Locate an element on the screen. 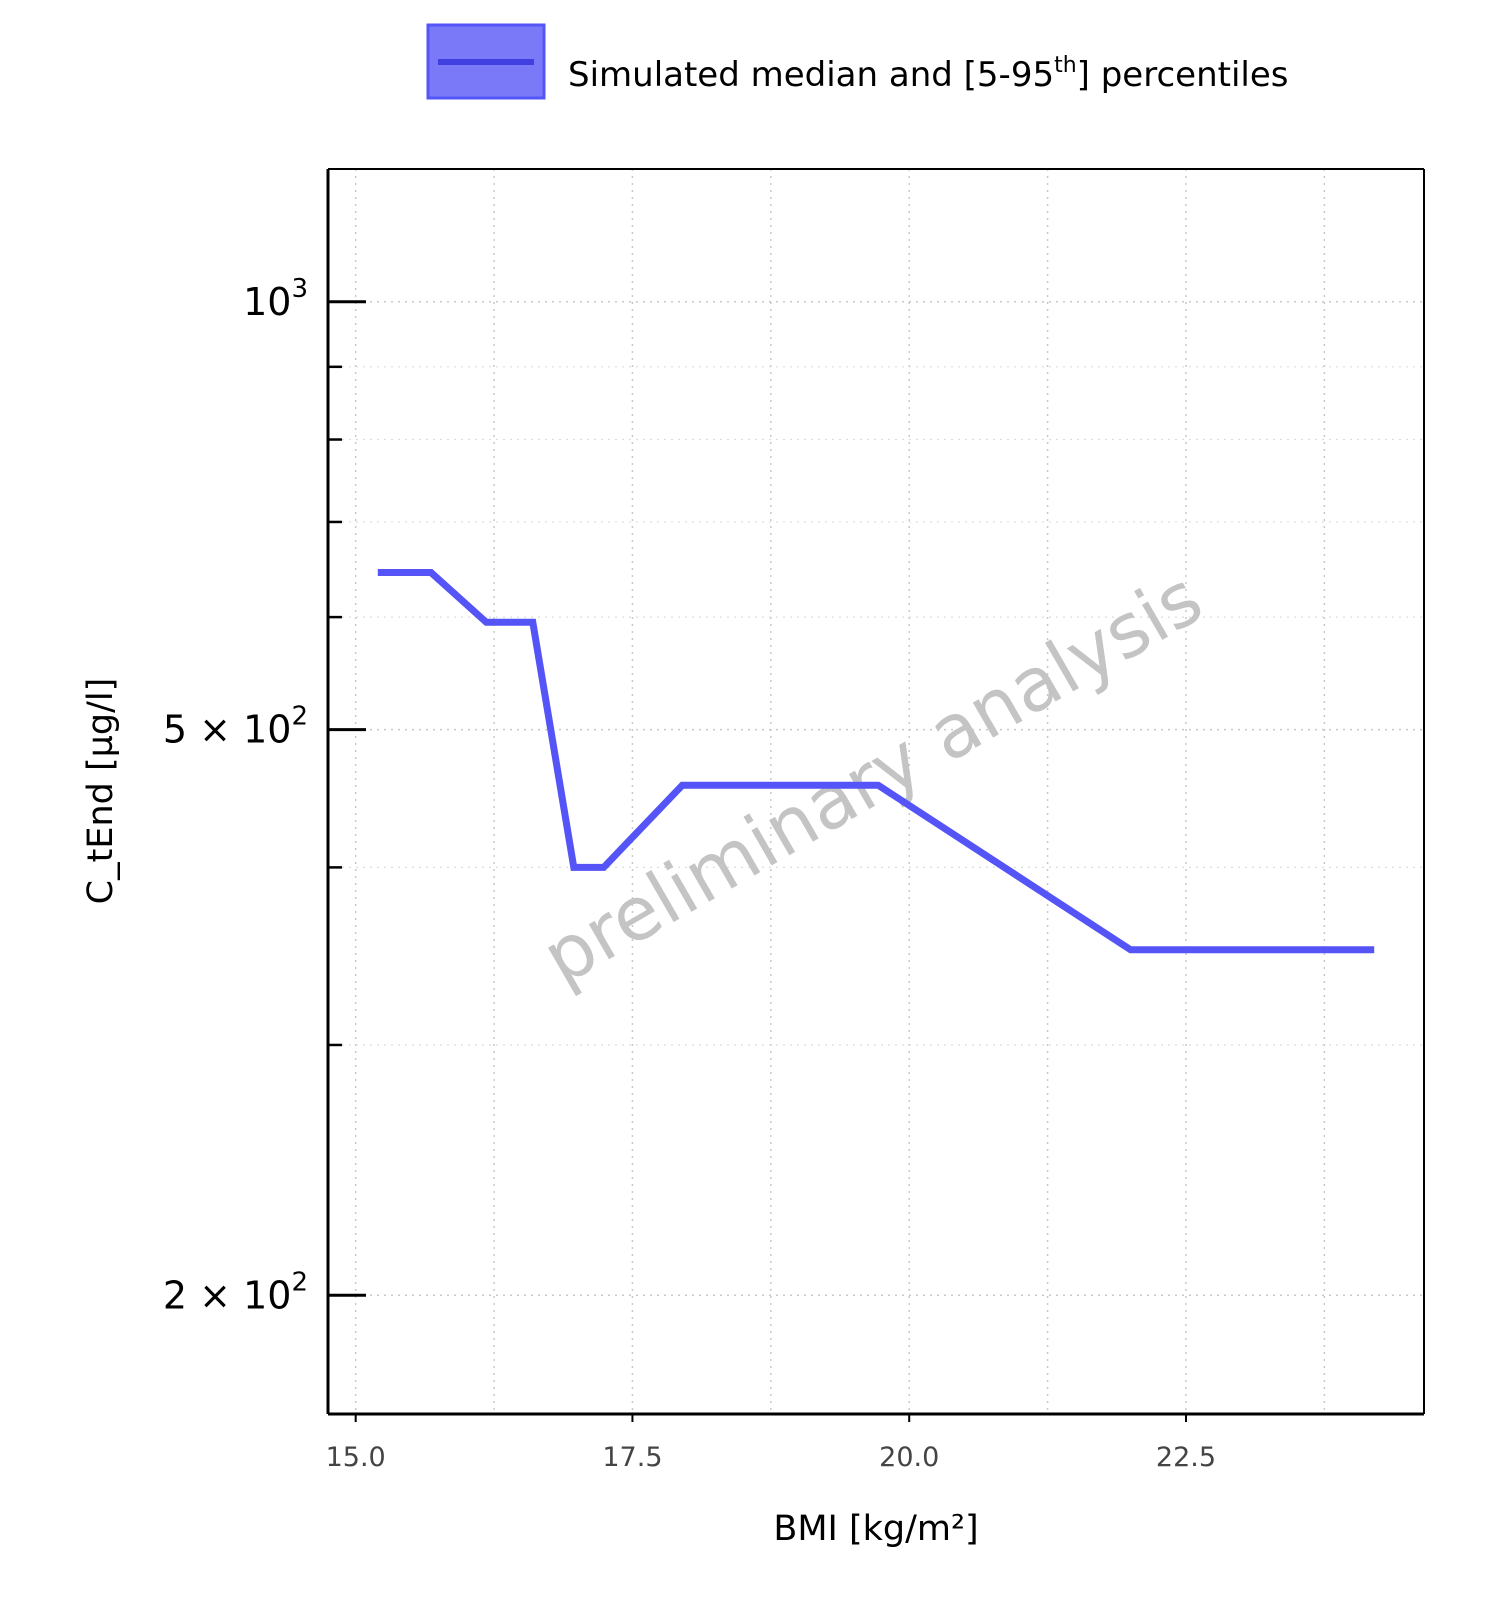 The width and height of the screenshot is (1500, 1624). x-tick-label: 22.5 is located at coordinates (1186, 1457).